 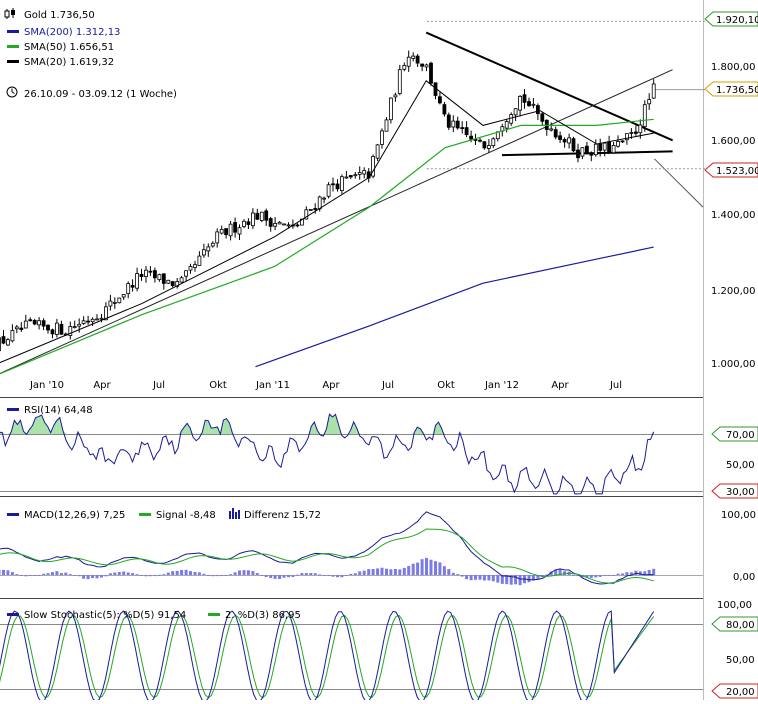 What do you see at coordinates (737, 171) in the screenshot?
I see `badge-low-label: 1.523,00` at bounding box center [737, 171].